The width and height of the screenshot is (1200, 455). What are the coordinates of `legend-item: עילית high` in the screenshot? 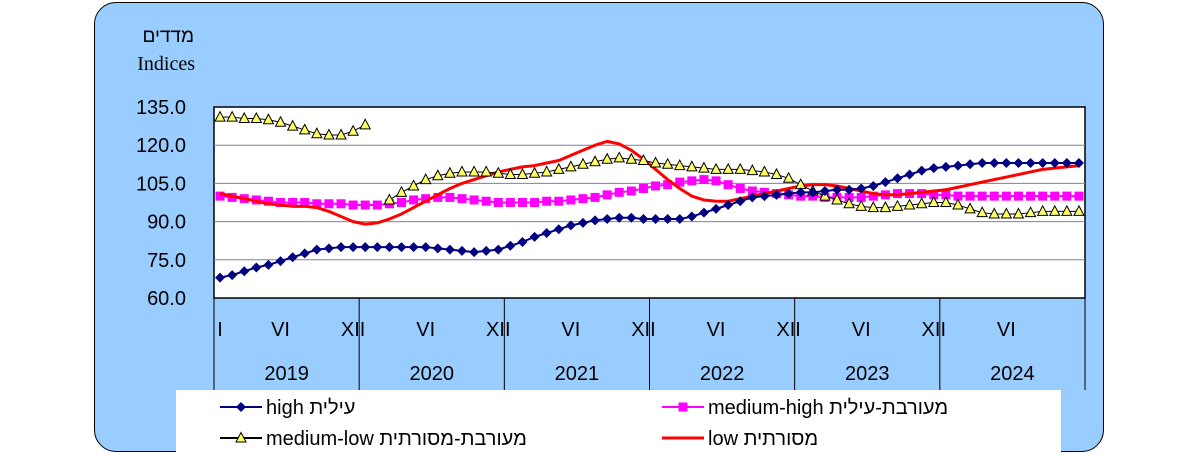 It's located at (287, 408).